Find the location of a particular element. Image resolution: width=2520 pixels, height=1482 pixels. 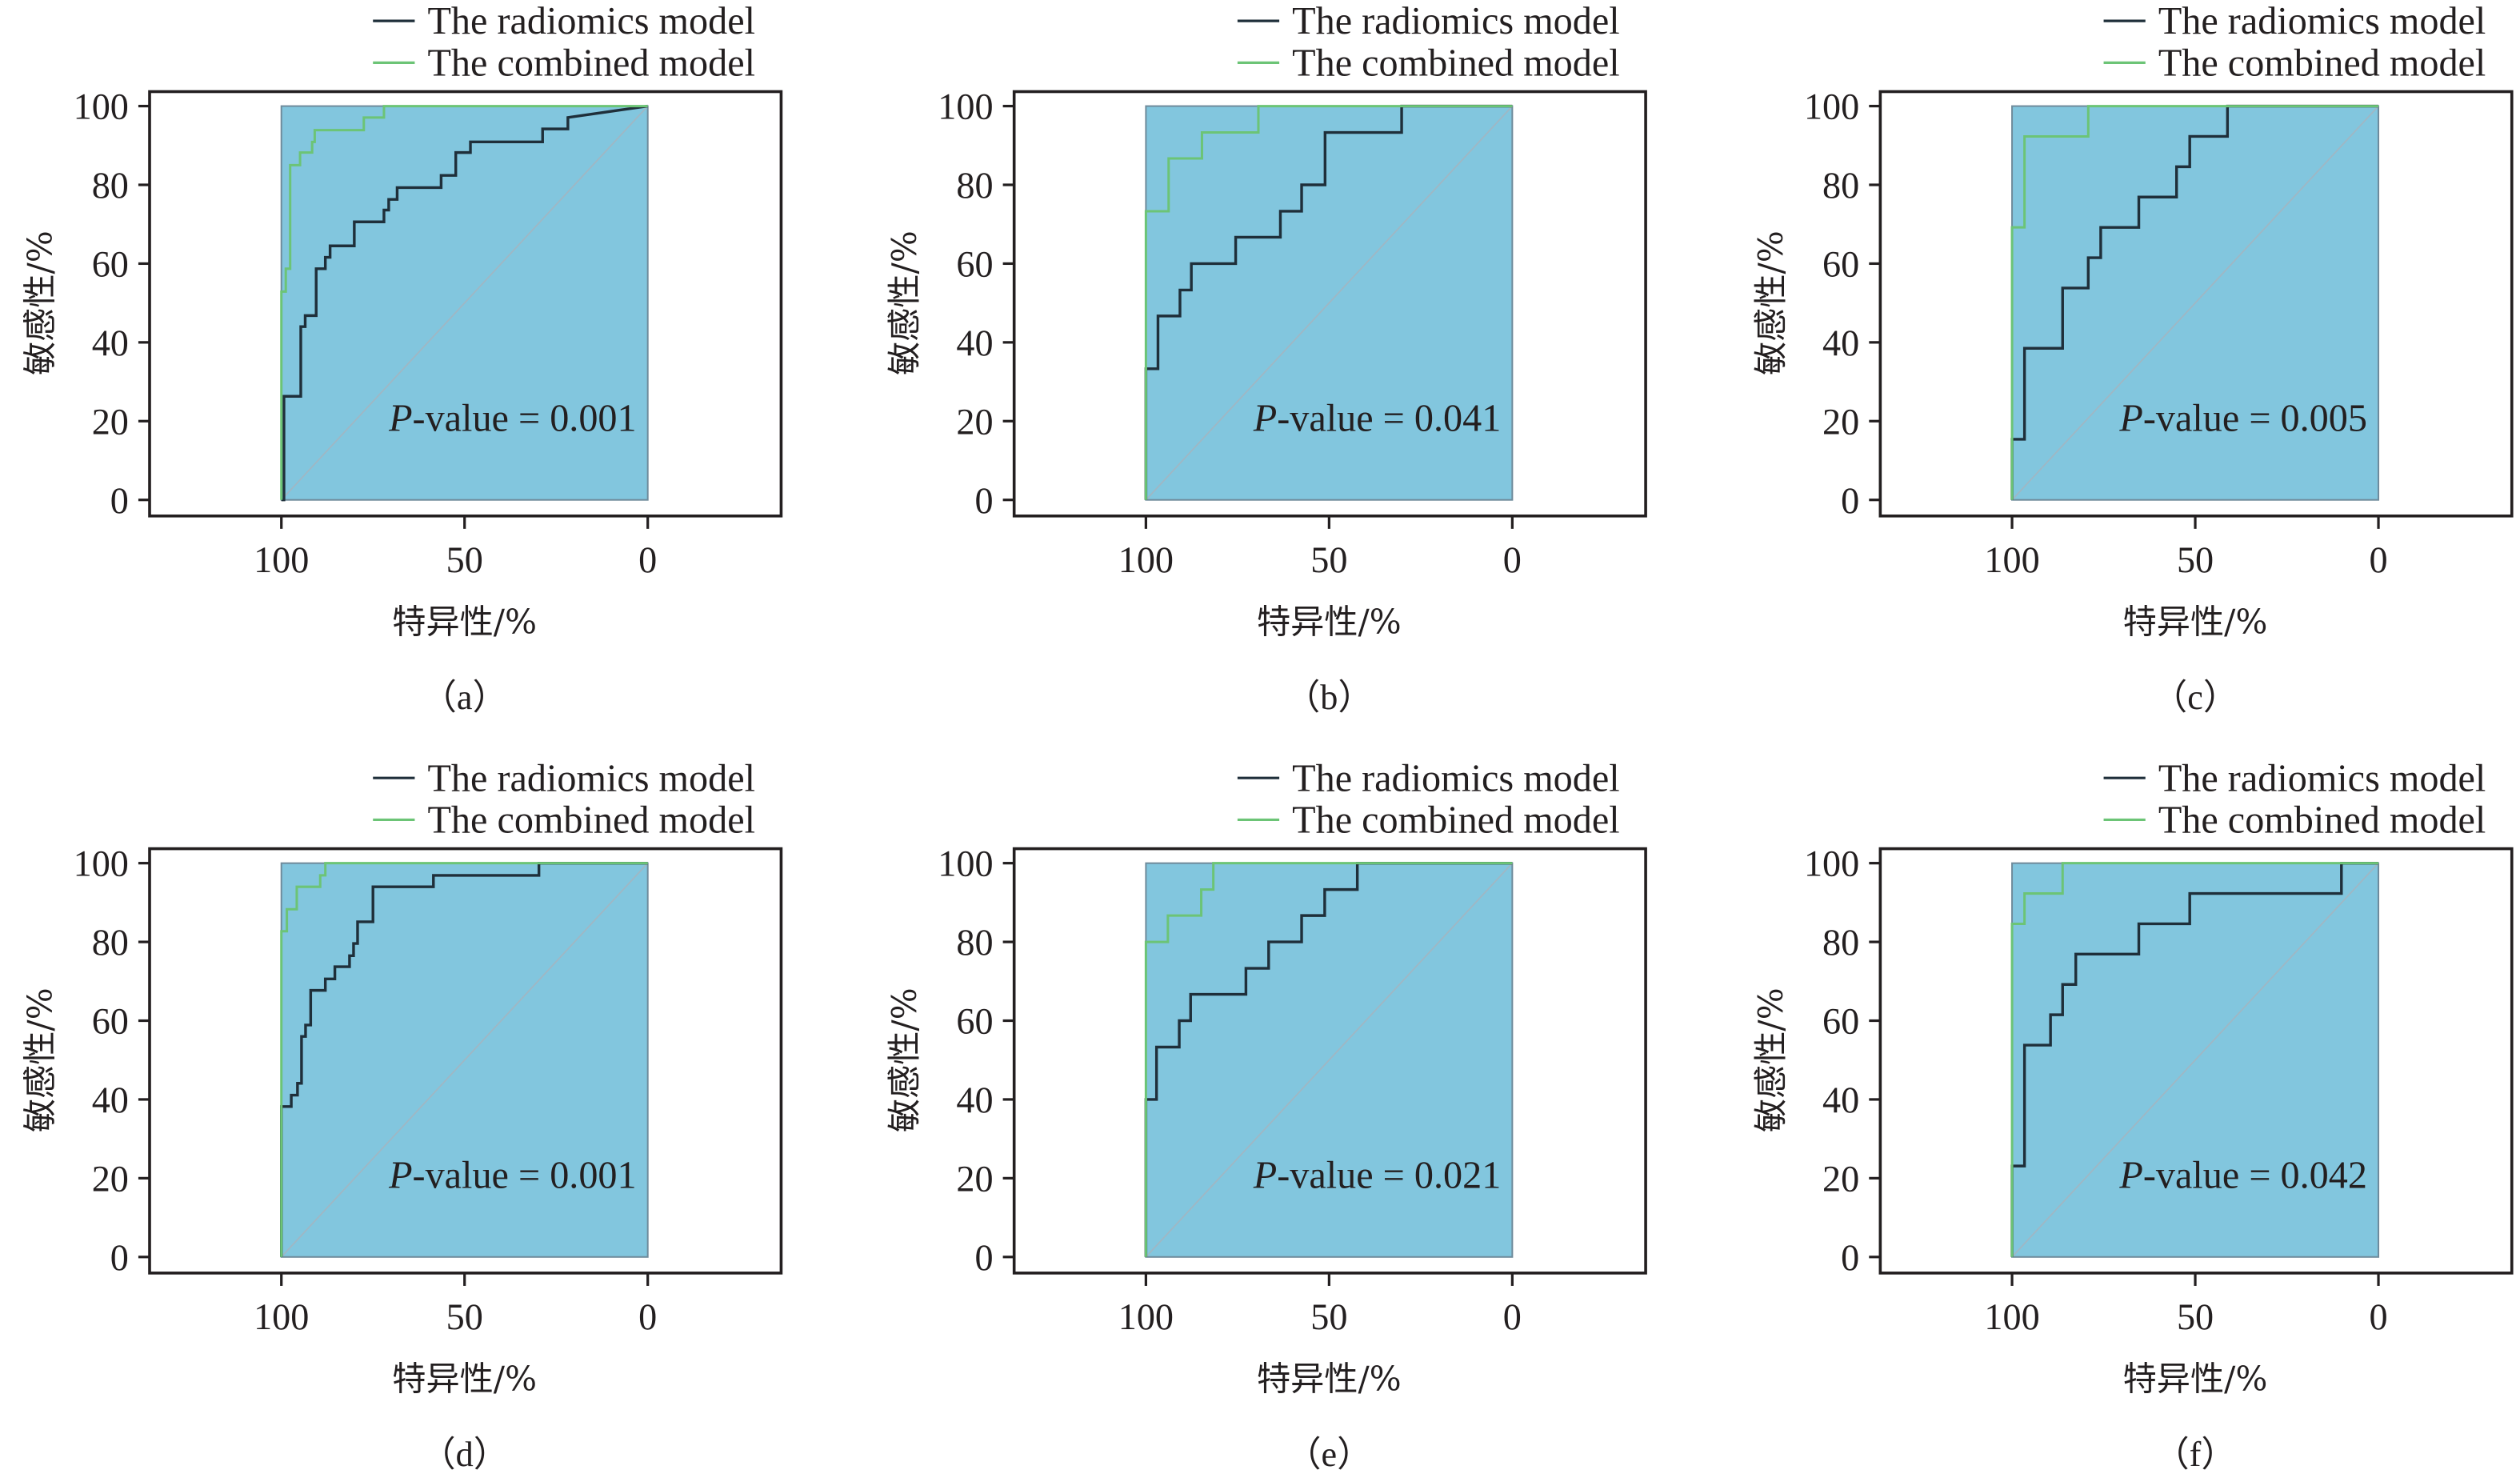

panel-caption: （c） is located at coordinates (2195, 697).